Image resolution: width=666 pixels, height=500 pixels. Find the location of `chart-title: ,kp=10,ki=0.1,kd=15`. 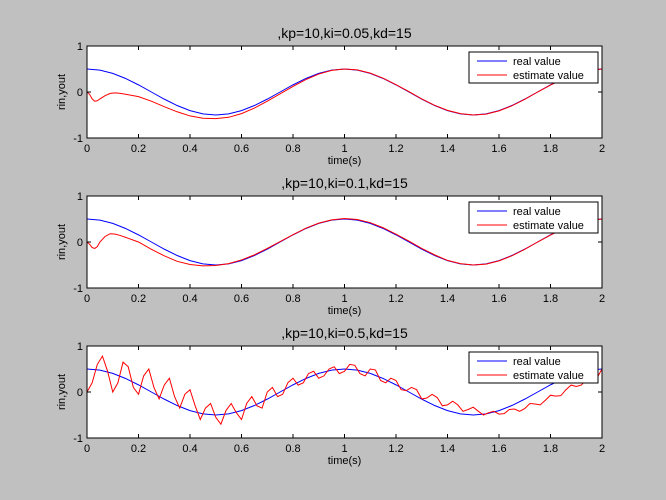

chart-title: ,kp=10,ki=0.1,kd=15 is located at coordinates (344, 183).